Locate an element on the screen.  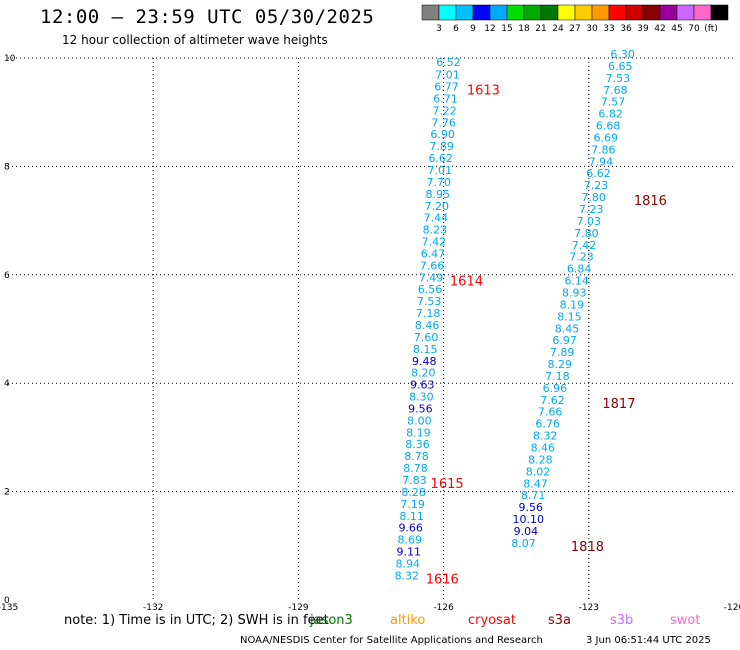
swh-value: 6.47 is located at coordinates (433, 253).